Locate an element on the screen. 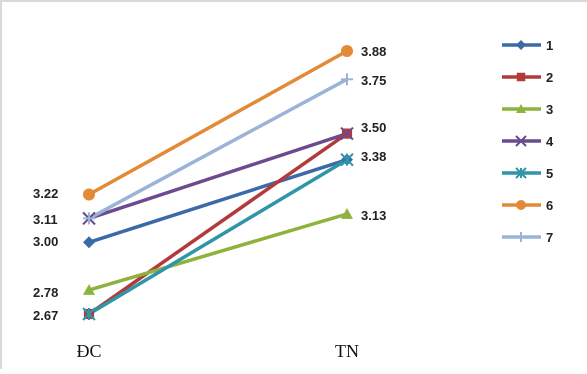 The height and width of the screenshot is (374, 587). legend-label-6: 6 is located at coordinates (549, 205).